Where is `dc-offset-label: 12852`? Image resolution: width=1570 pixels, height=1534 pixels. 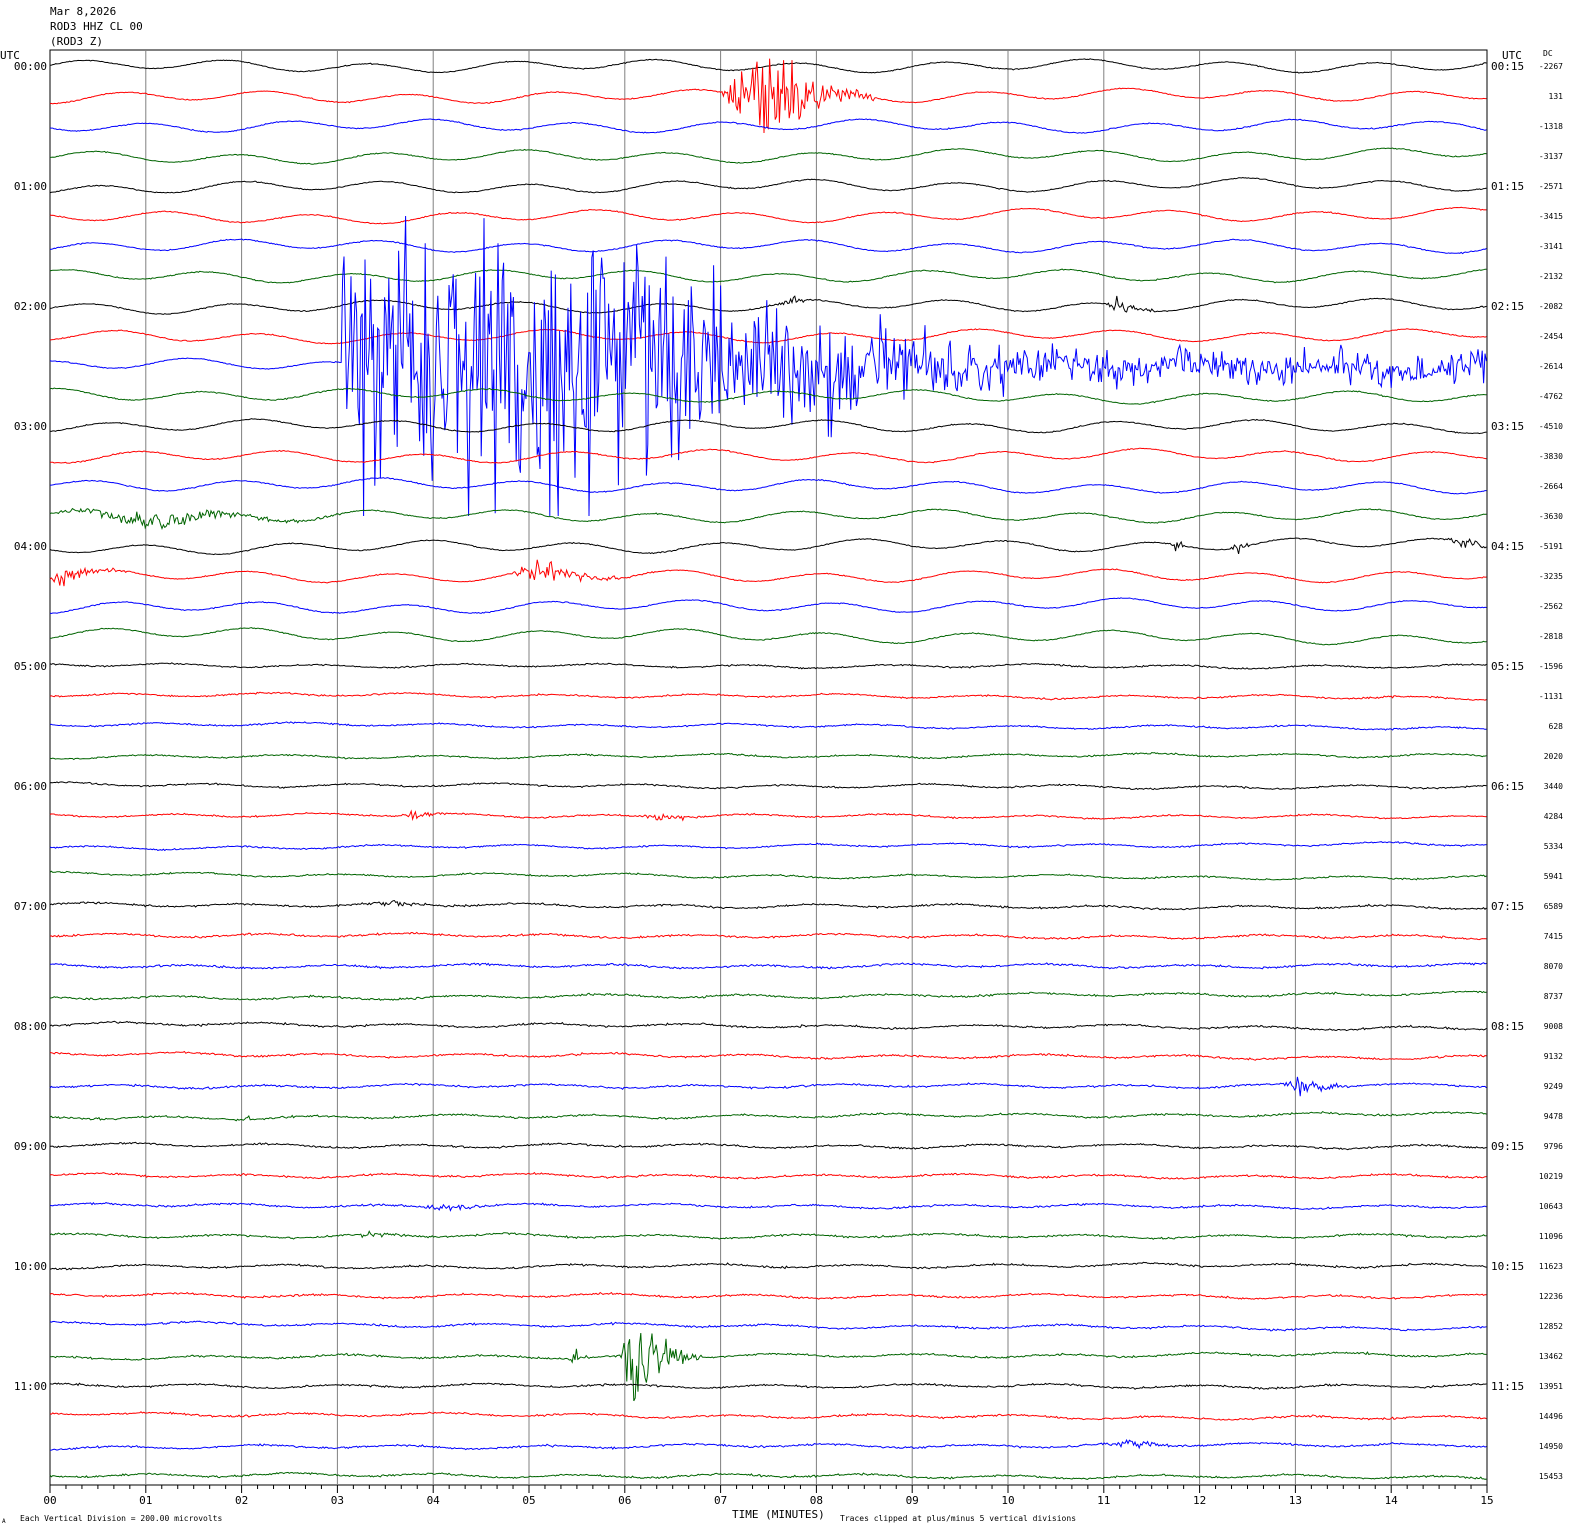 dc-offset-label: 12852 is located at coordinates (1551, 1326).